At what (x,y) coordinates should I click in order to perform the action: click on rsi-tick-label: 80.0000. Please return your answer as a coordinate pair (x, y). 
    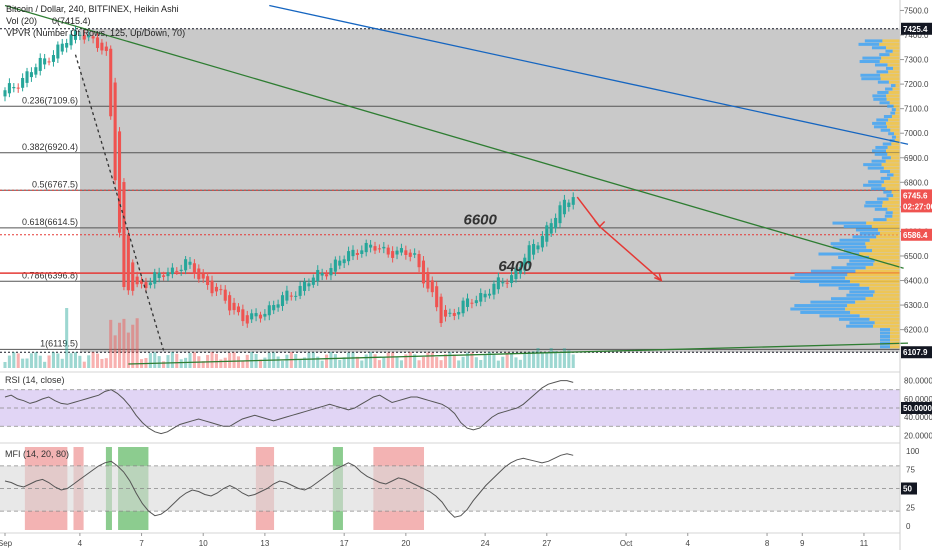
    Looking at the image, I should click on (918, 381).